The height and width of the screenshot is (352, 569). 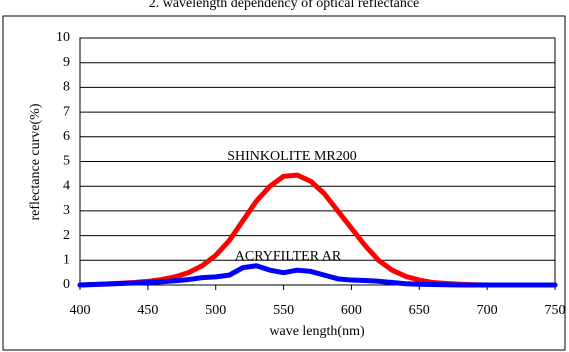 What do you see at coordinates (555, 310) in the screenshot?
I see `x-tick-label: 750` at bounding box center [555, 310].